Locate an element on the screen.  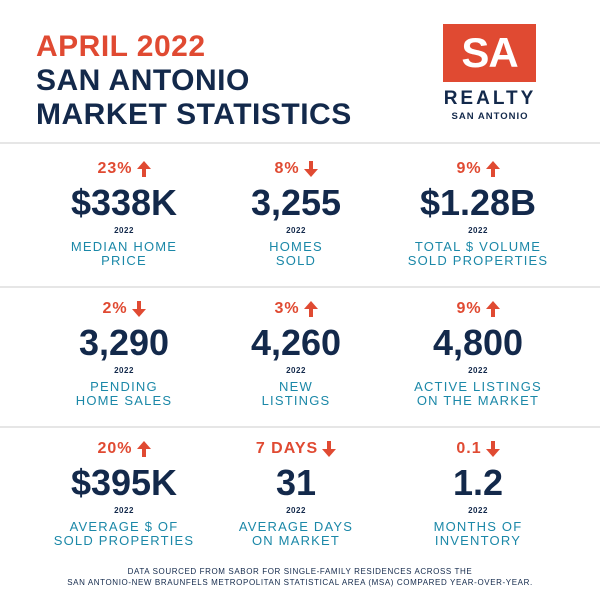
stat-value: 4,260 is located at coordinates (296, 342).